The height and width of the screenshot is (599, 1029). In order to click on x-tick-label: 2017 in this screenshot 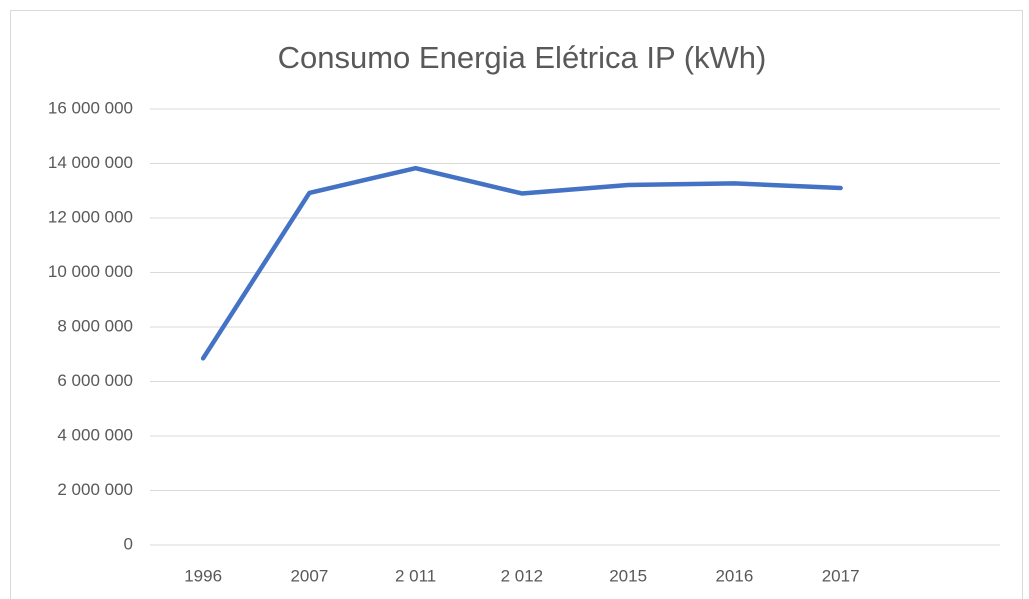, I will do `click(841, 575)`.